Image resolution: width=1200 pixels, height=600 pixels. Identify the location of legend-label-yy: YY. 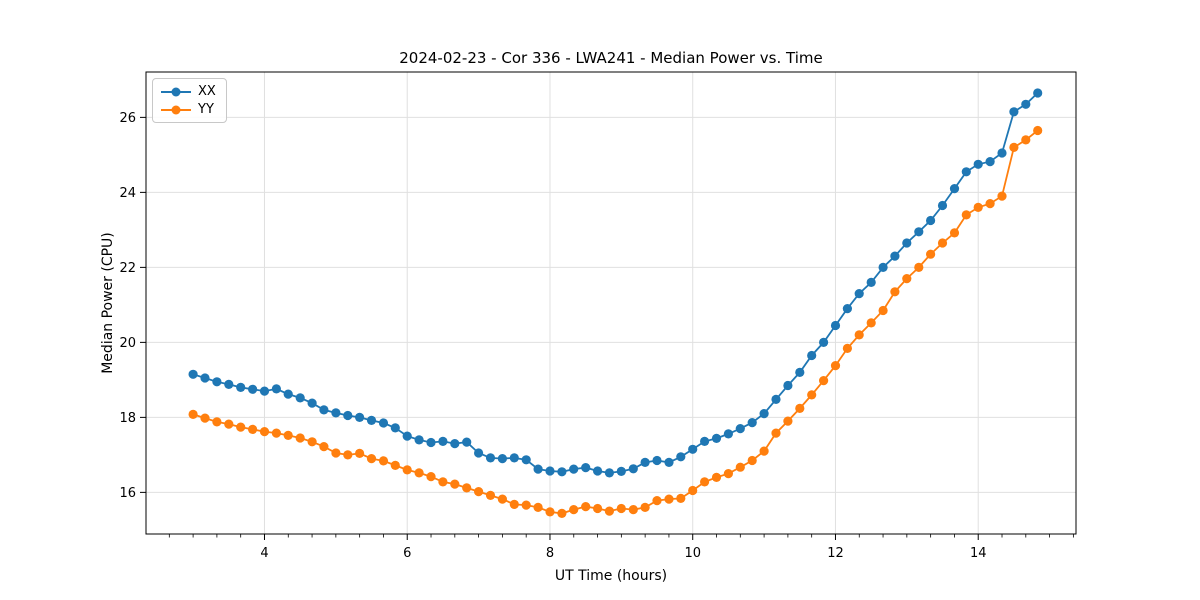
(206, 109).